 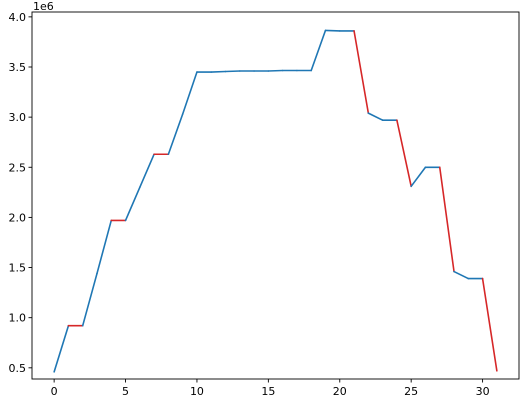 What do you see at coordinates (125, 391) in the screenshot?
I see `x-tick-label-1: 5` at bounding box center [125, 391].